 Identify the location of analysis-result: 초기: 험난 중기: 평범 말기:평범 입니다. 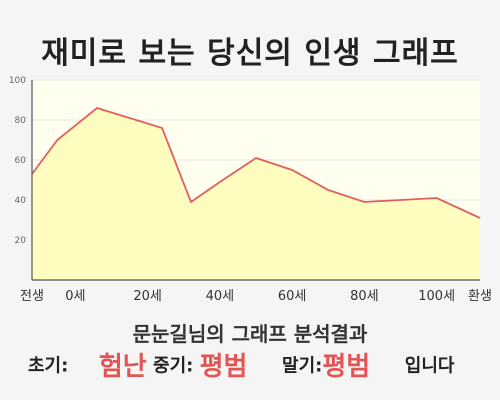
(258, 364).